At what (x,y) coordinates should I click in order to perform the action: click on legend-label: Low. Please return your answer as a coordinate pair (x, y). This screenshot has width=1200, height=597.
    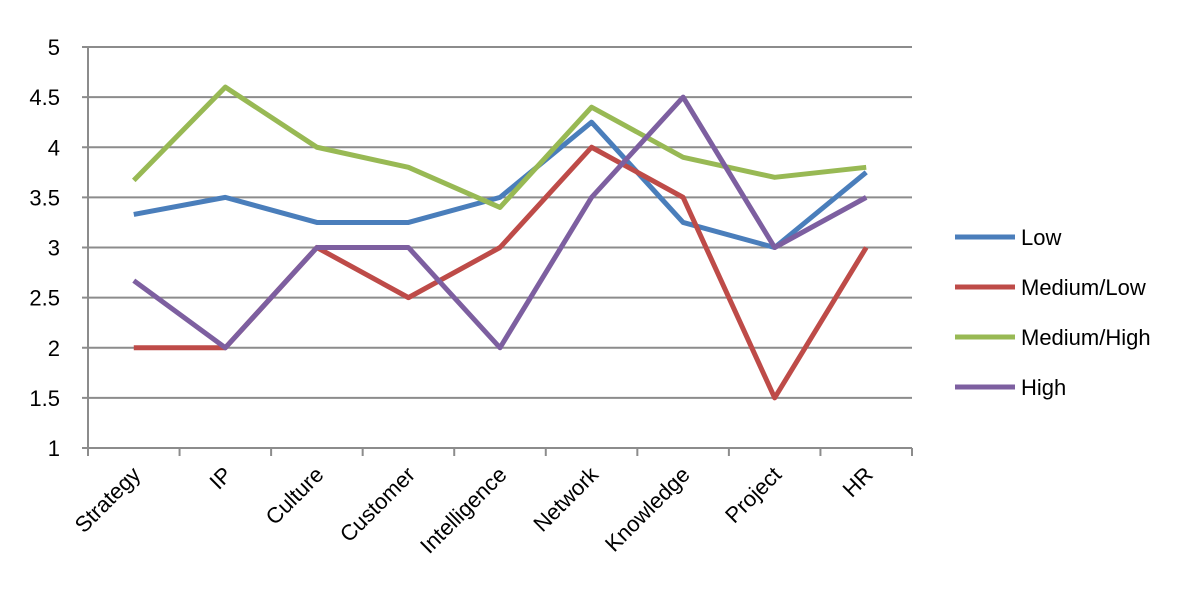
    Looking at the image, I should click on (1041, 237).